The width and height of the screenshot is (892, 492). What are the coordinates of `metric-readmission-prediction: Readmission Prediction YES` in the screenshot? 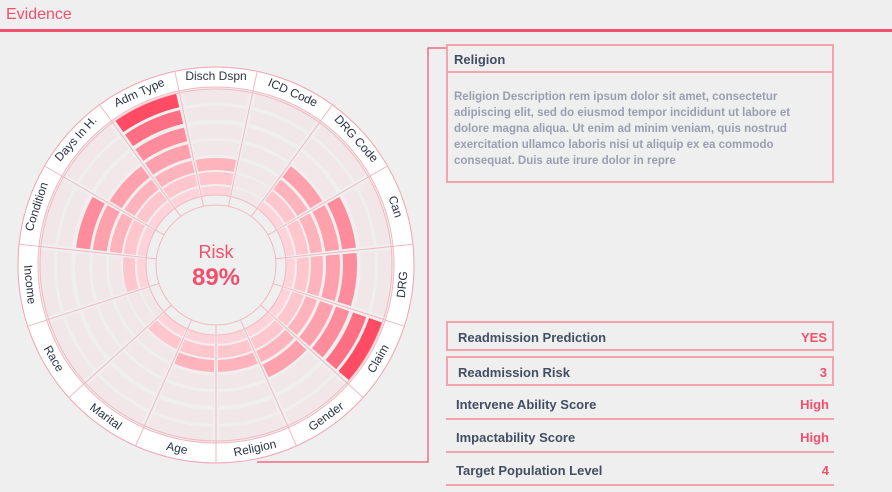 It's located at (640, 336).